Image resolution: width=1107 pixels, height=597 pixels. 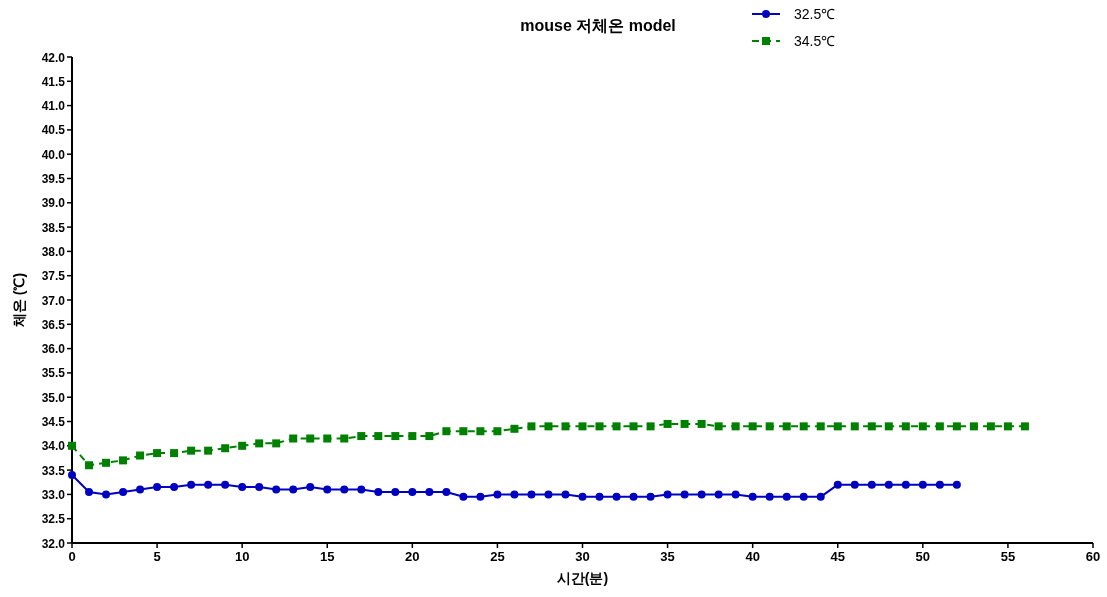 What do you see at coordinates (582, 556) in the screenshot?
I see `x-tick-label: 30` at bounding box center [582, 556].